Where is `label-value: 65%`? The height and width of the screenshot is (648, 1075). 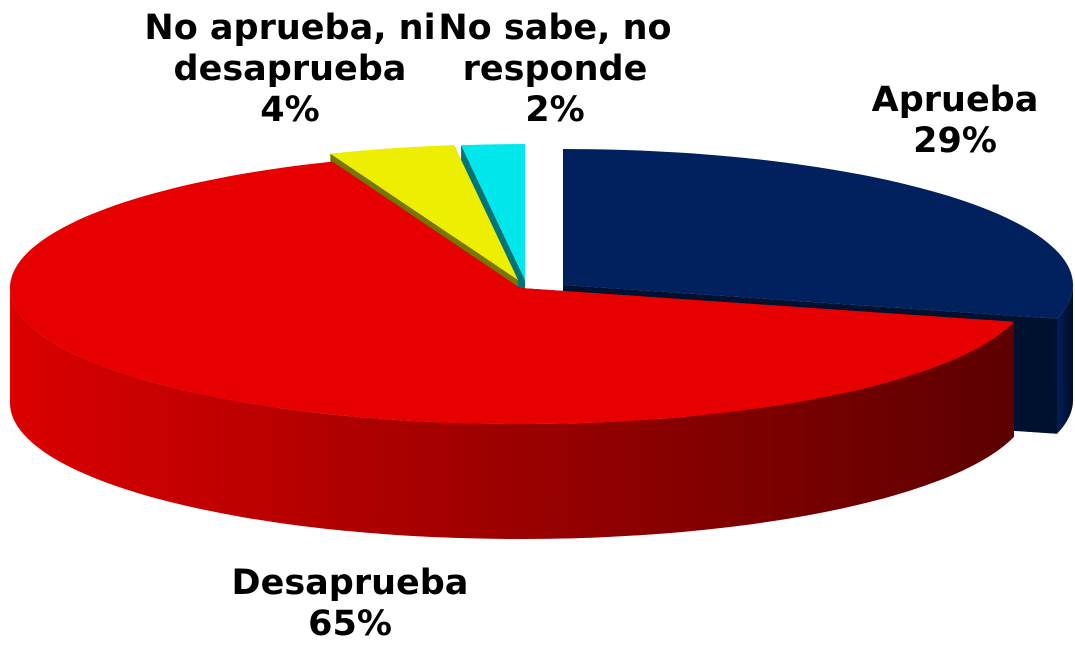
label-value: 65% is located at coordinates (350, 624).